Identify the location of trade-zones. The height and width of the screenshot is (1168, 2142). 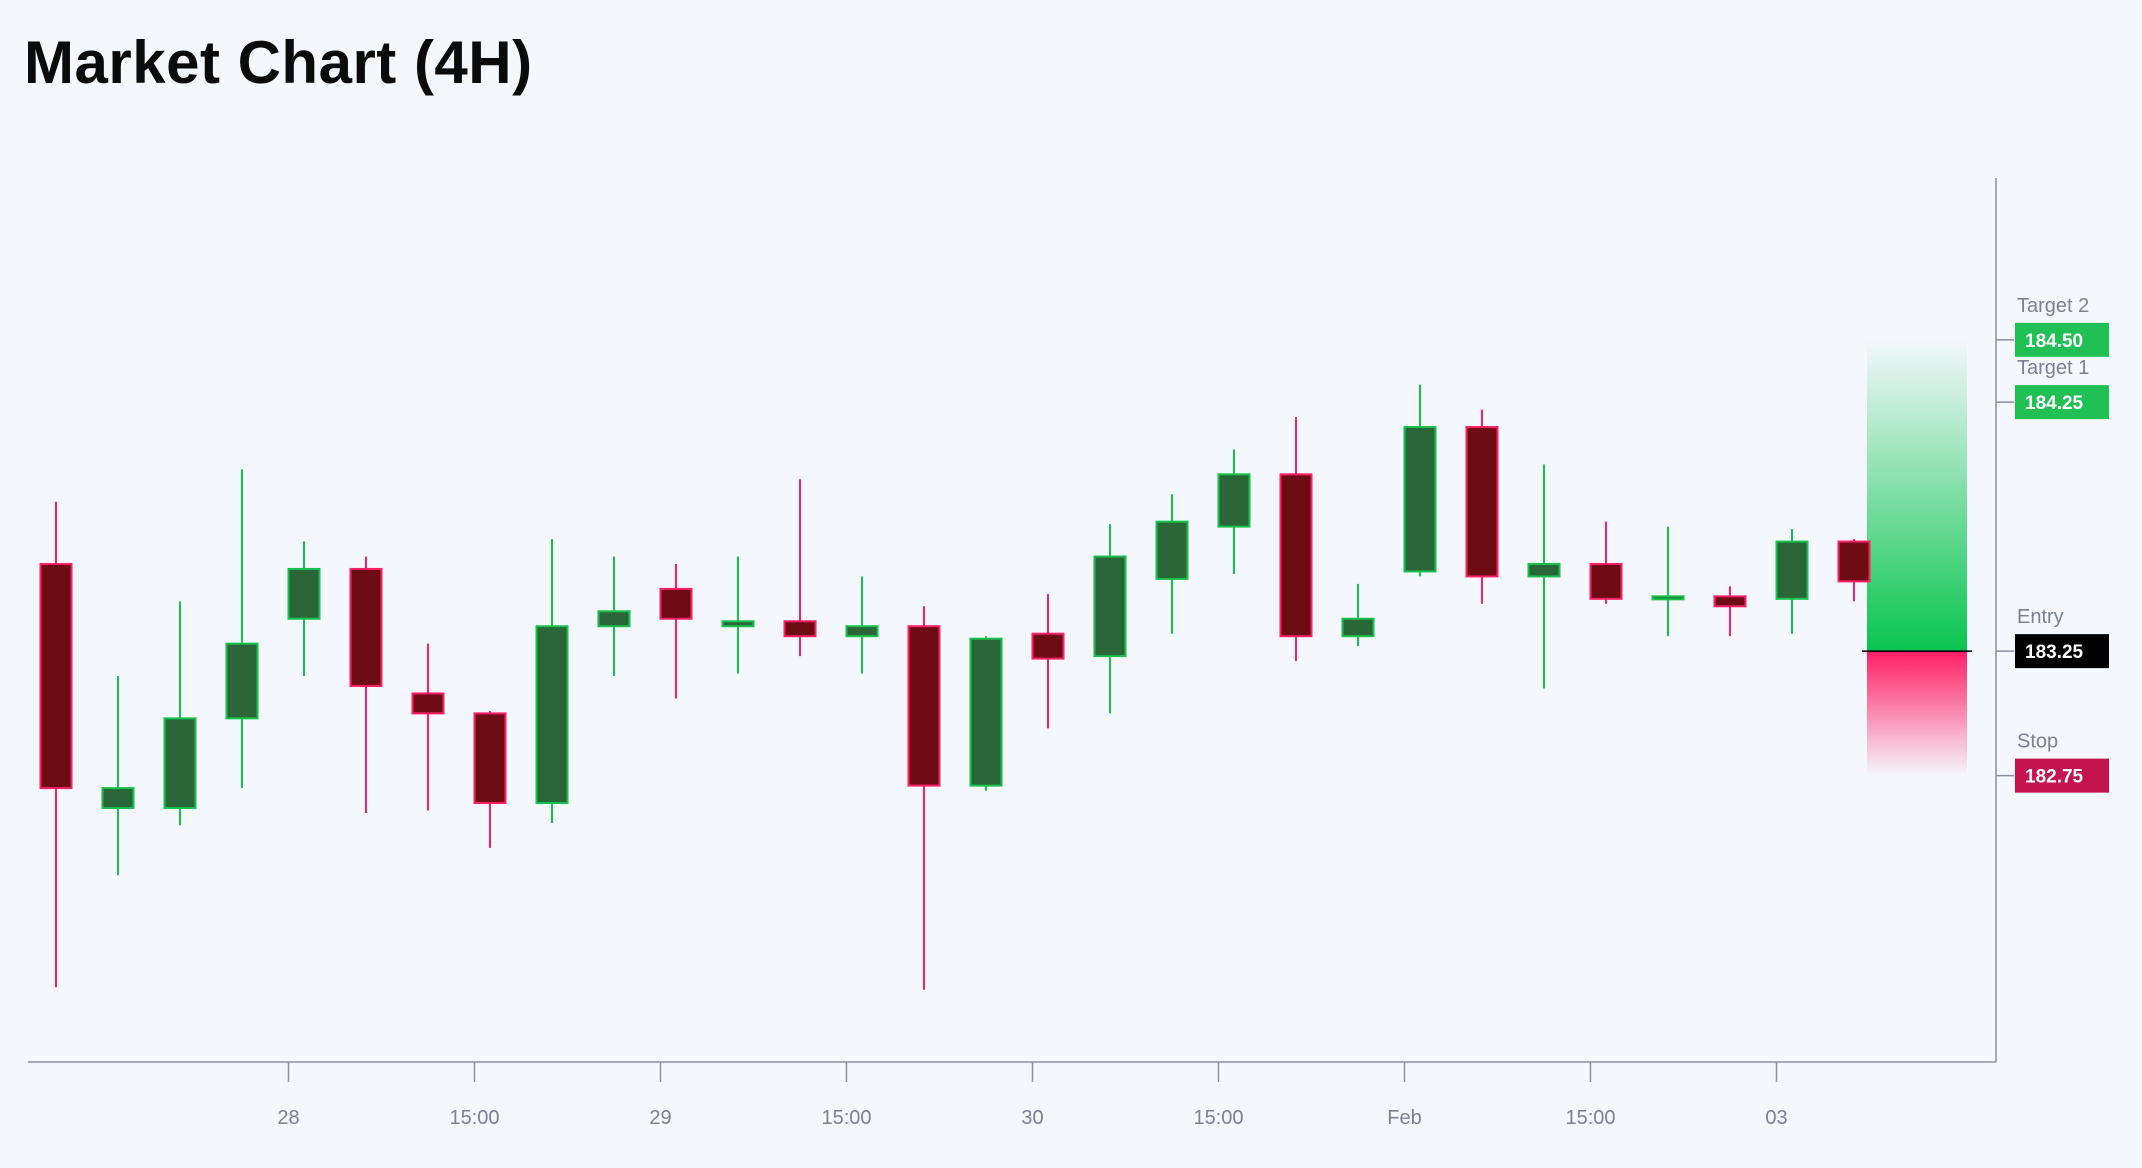
(1917, 557).